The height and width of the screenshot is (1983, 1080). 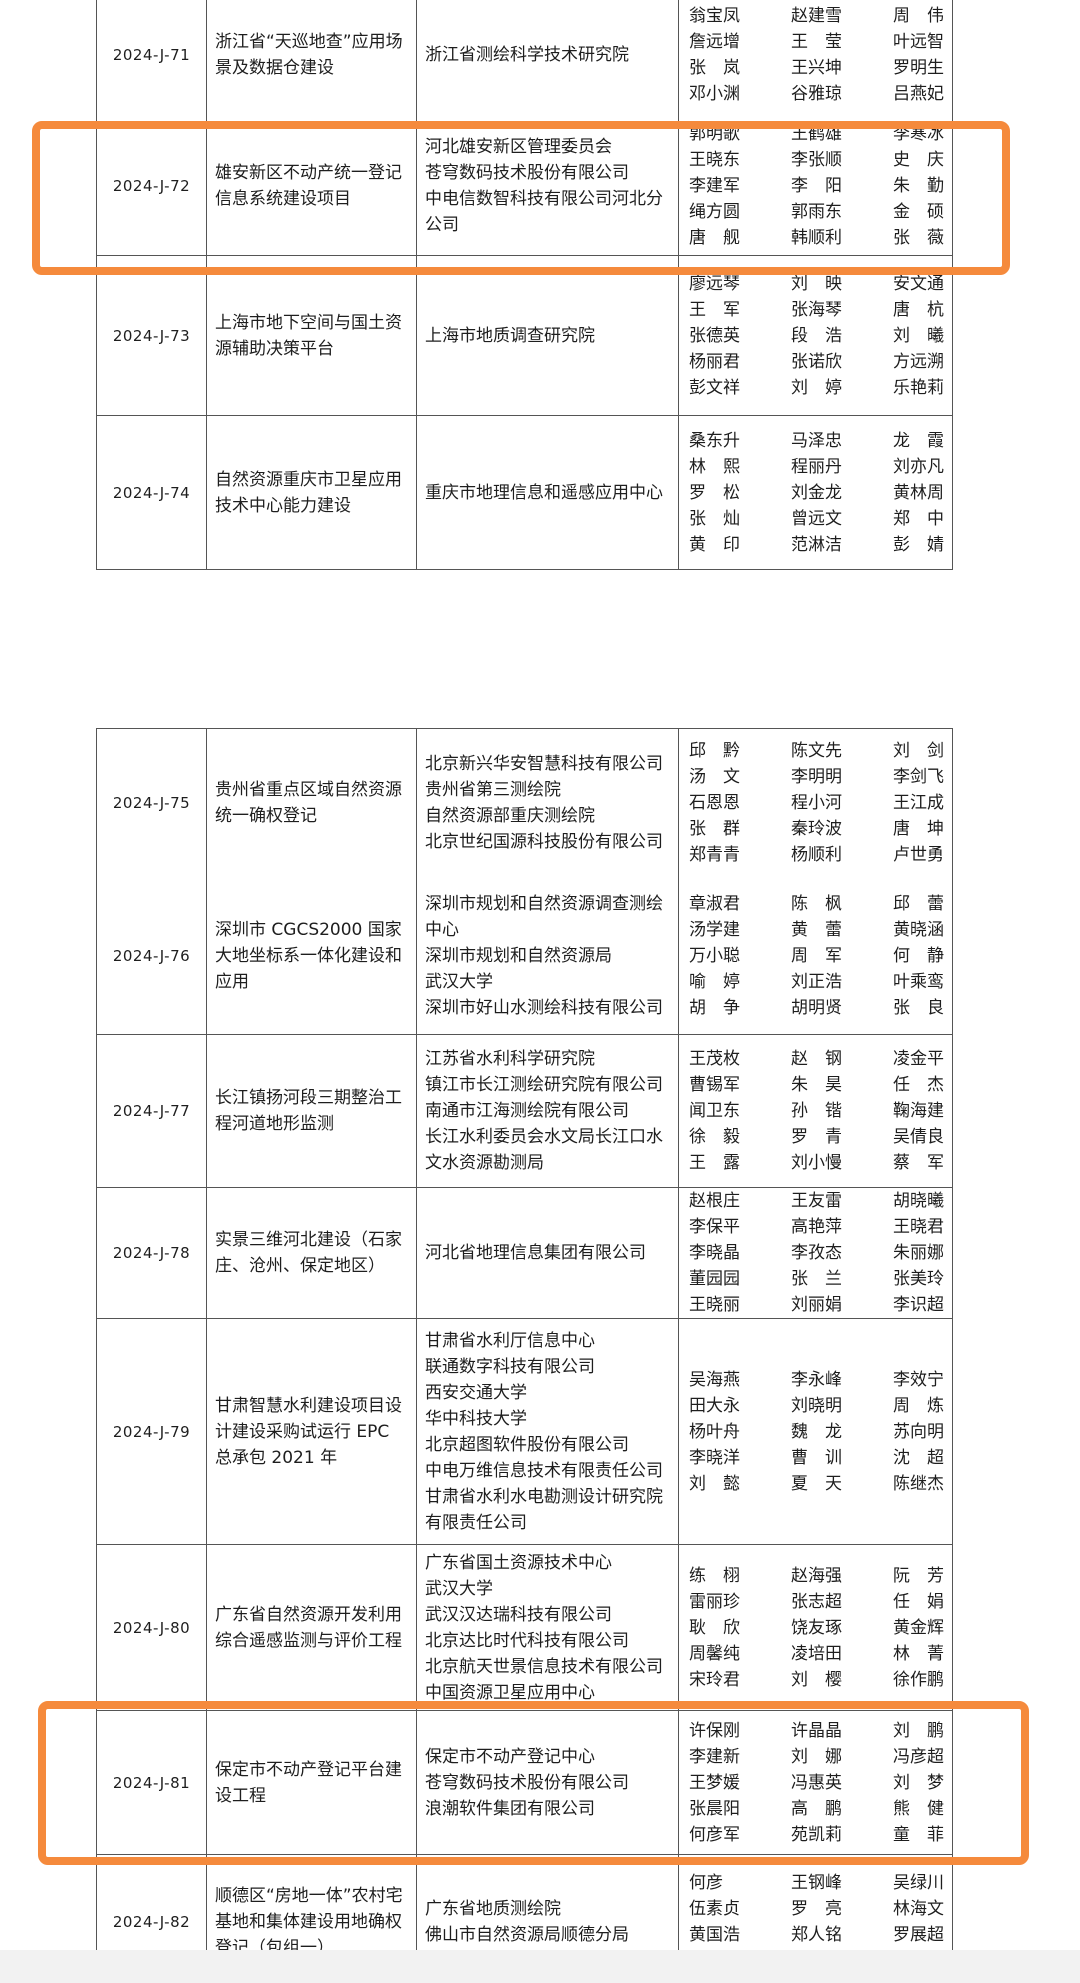 What do you see at coordinates (918, 1679) in the screenshot?
I see `person-name: 徐作鹏` at bounding box center [918, 1679].